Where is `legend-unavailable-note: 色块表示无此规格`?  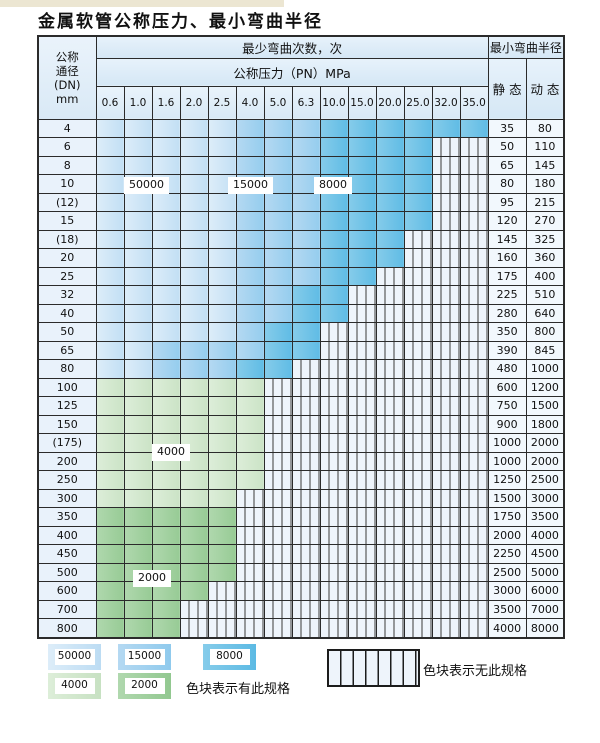
legend-unavailable-note: 色块表示无此规格 is located at coordinates (475, 671).